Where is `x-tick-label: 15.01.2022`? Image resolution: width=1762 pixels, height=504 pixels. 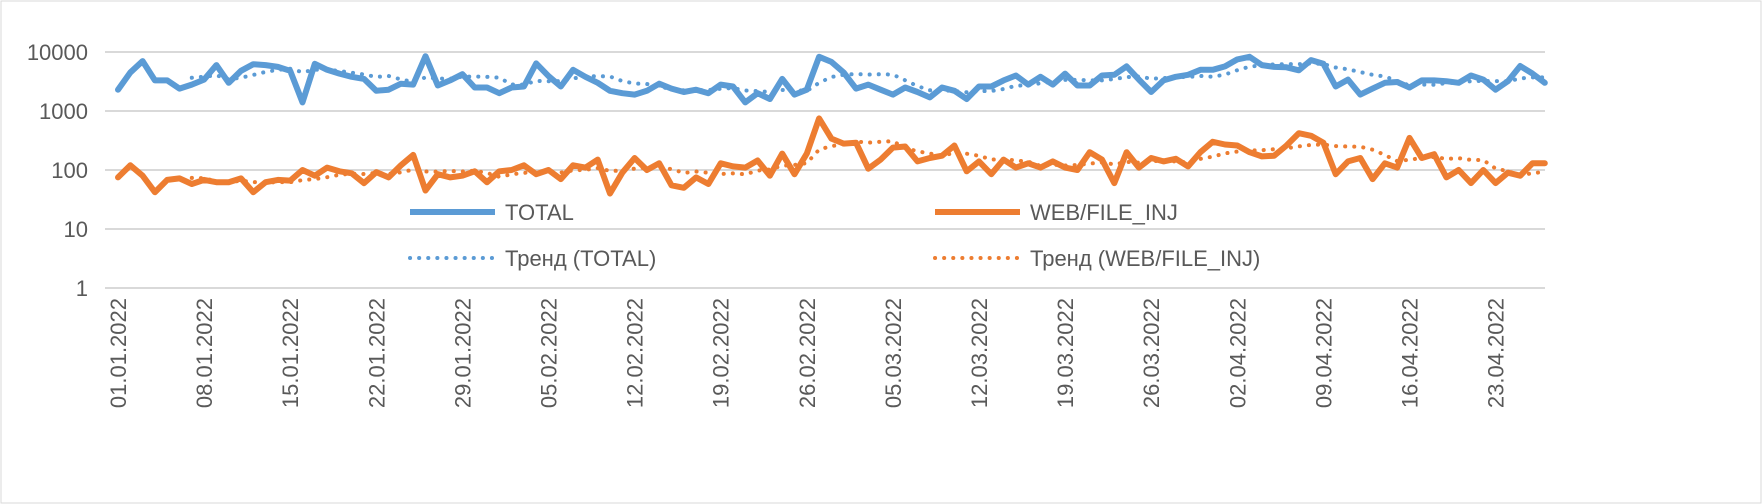
x-tick-label: 15.01.2022 is located at coordinates (290, 353).